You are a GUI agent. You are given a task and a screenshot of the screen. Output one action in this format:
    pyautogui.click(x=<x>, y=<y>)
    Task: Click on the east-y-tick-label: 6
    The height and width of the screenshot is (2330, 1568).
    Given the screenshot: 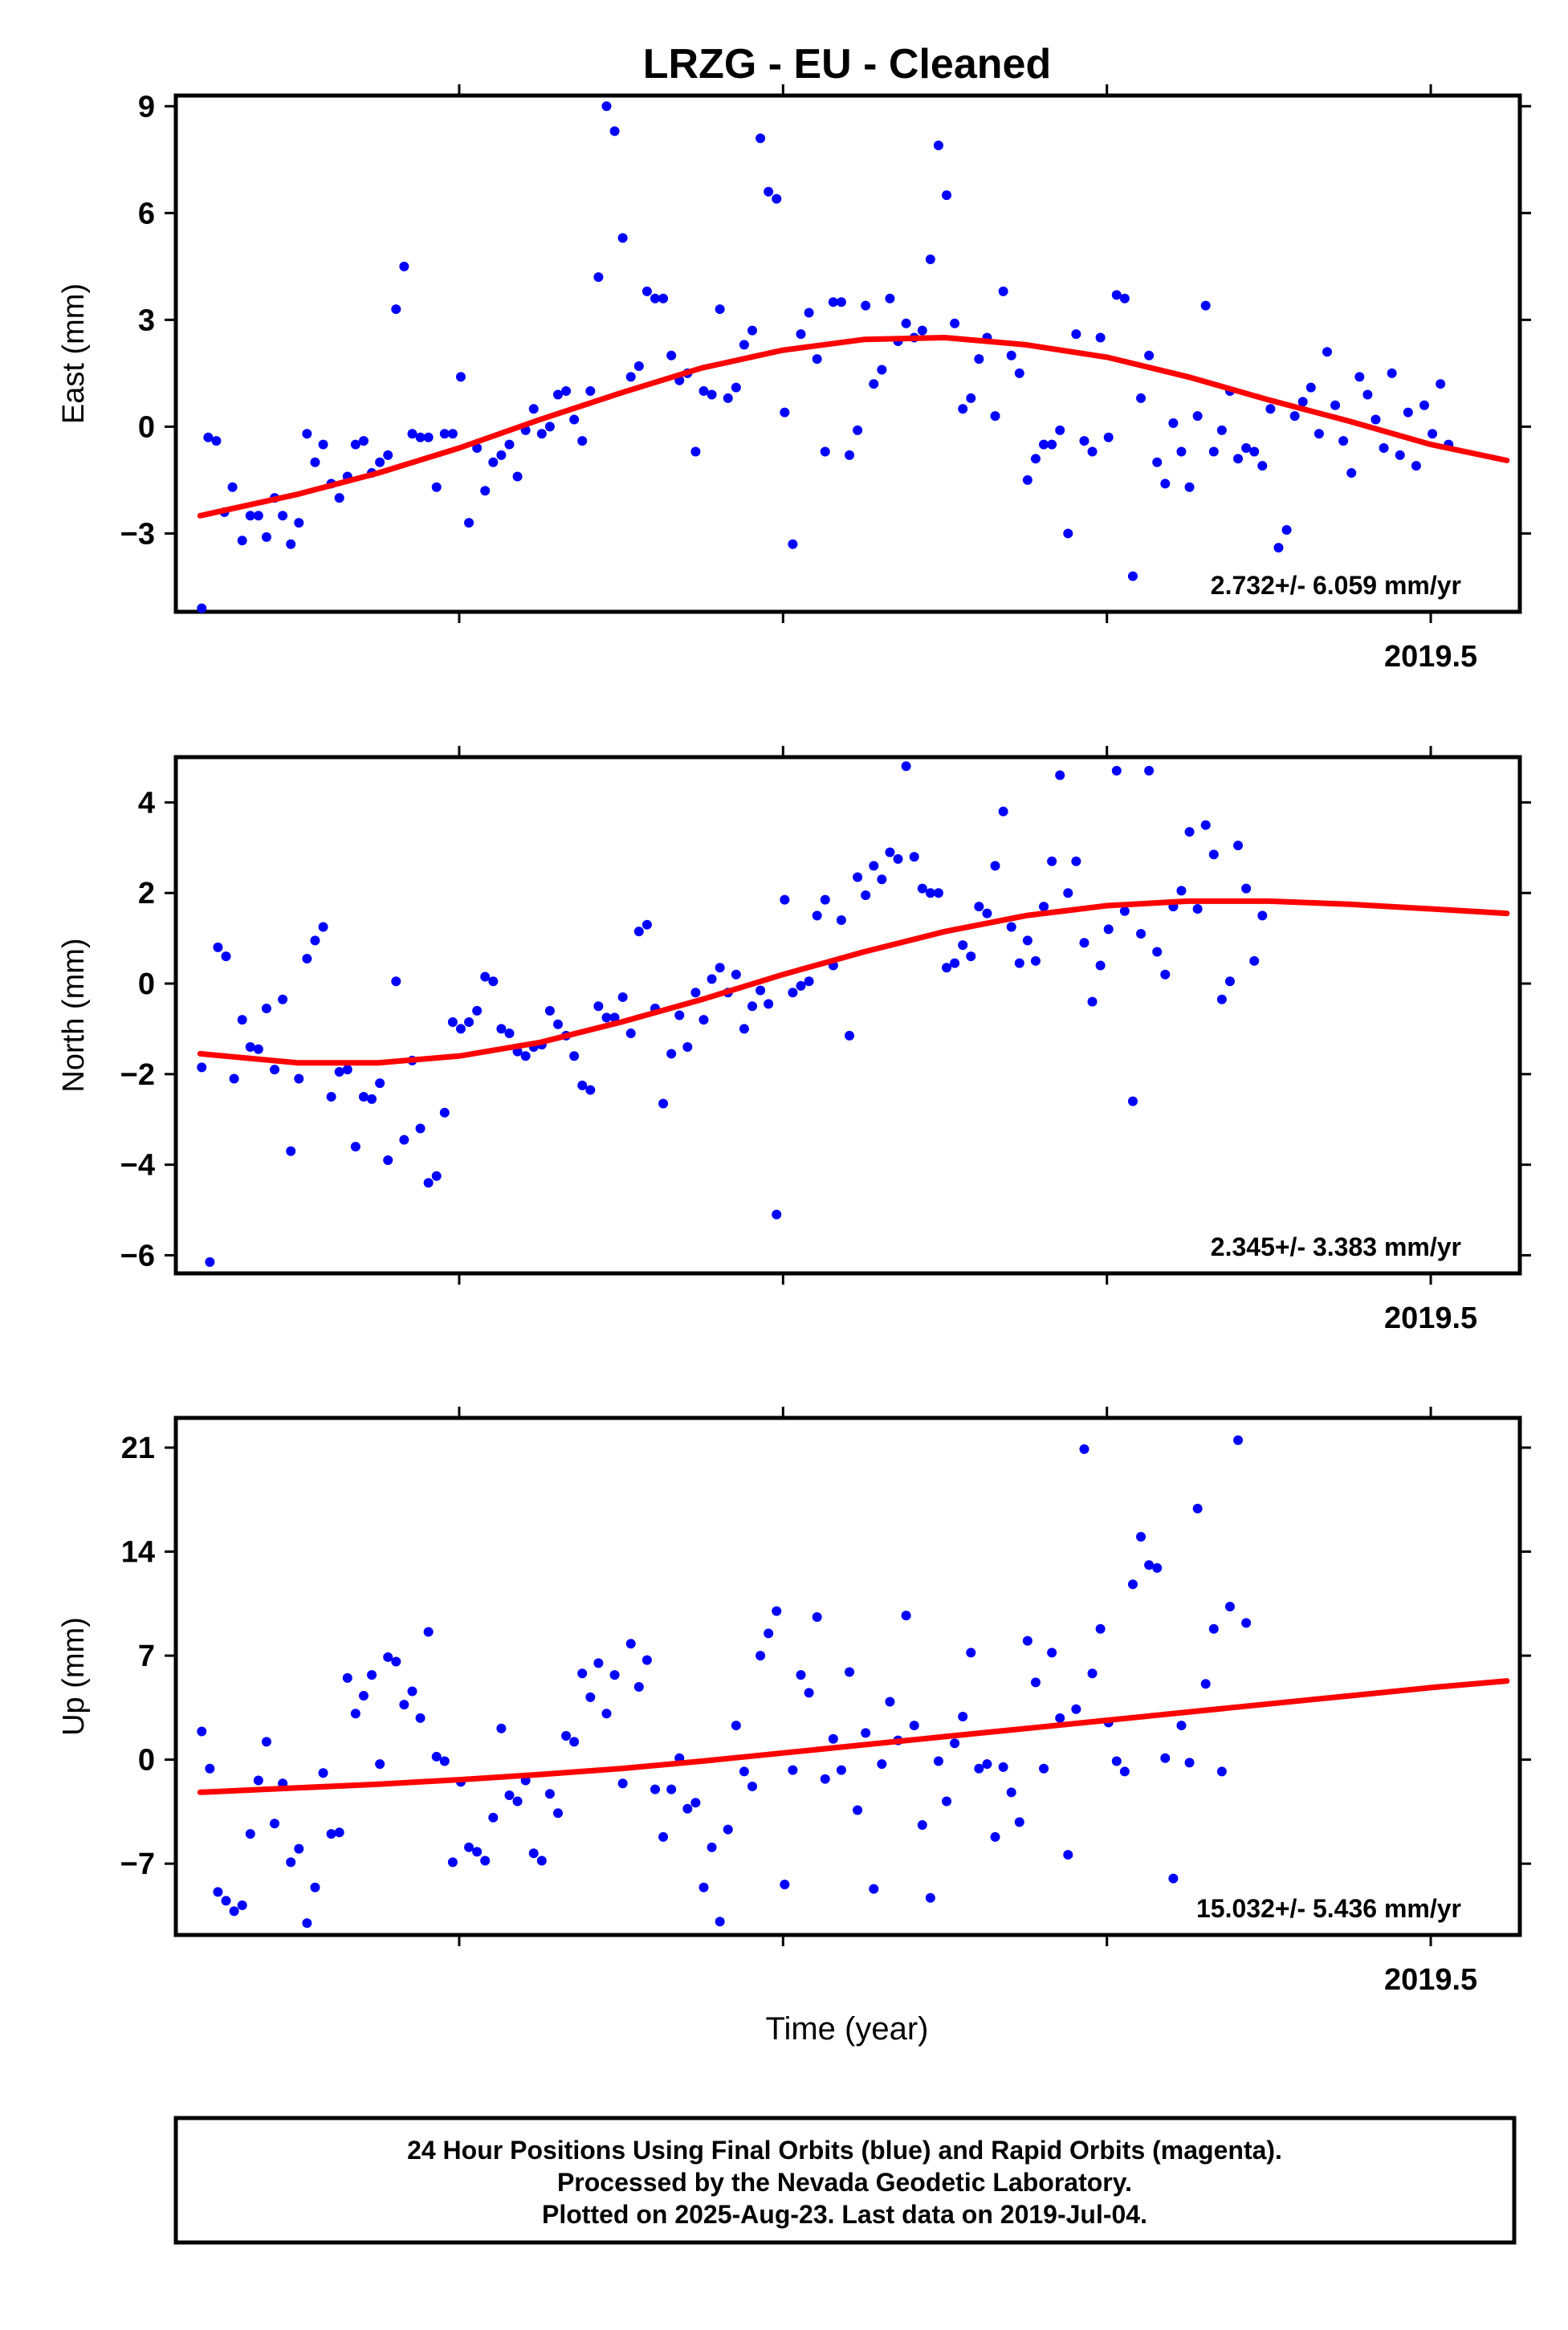 What is the action you would take?
    pyautogui.click(x=146, y=213)
    